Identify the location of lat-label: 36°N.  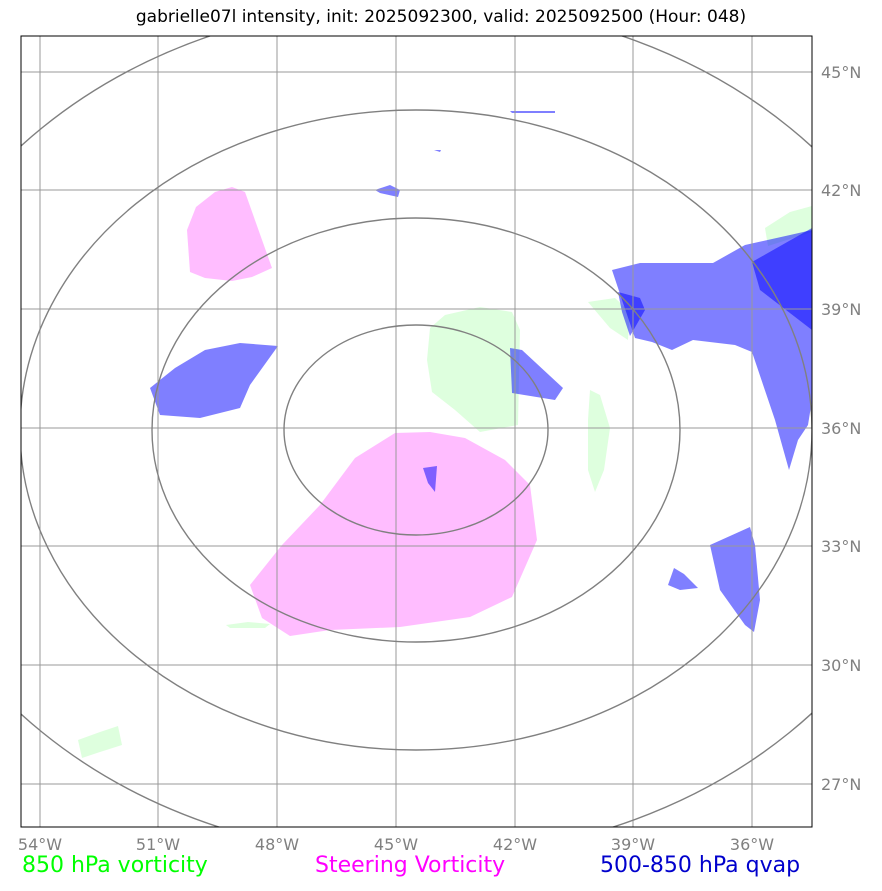
(841, 428).